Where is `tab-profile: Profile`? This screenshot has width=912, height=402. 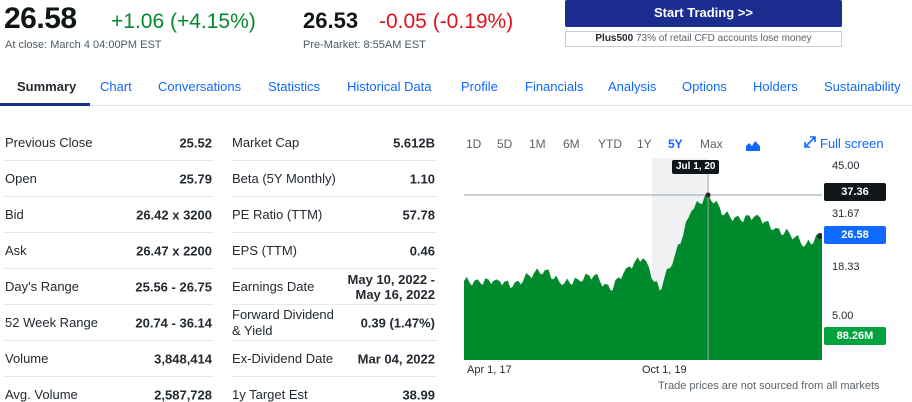 tab-profile: Profile is located at coordinates (479, 86).